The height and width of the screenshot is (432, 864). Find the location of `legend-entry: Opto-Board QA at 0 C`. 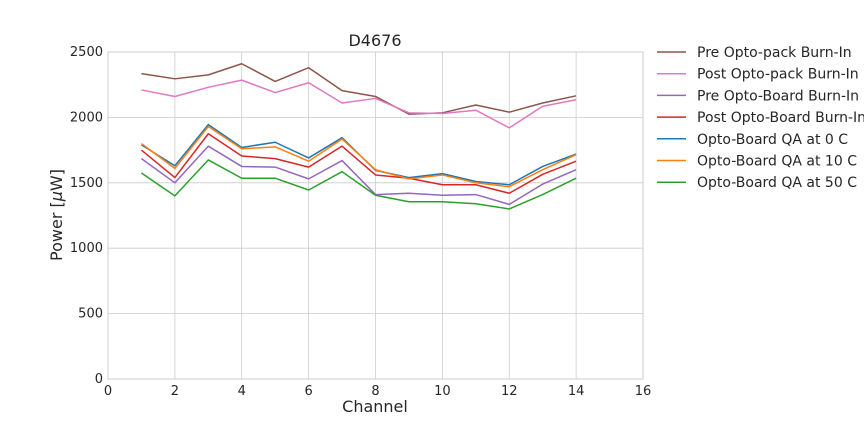

legend-entry: Opto-Board QA at 0 C is located at coordinates (752, 140).